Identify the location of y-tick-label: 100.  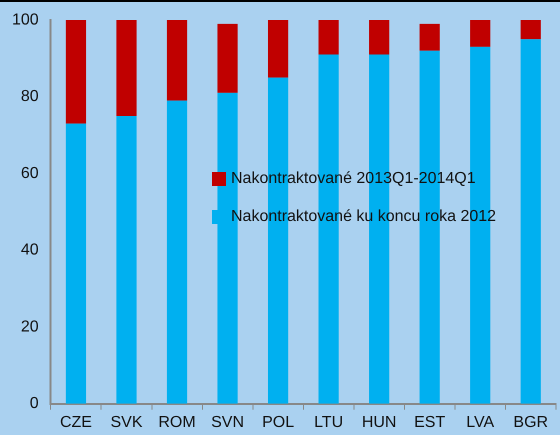
(25, 19).